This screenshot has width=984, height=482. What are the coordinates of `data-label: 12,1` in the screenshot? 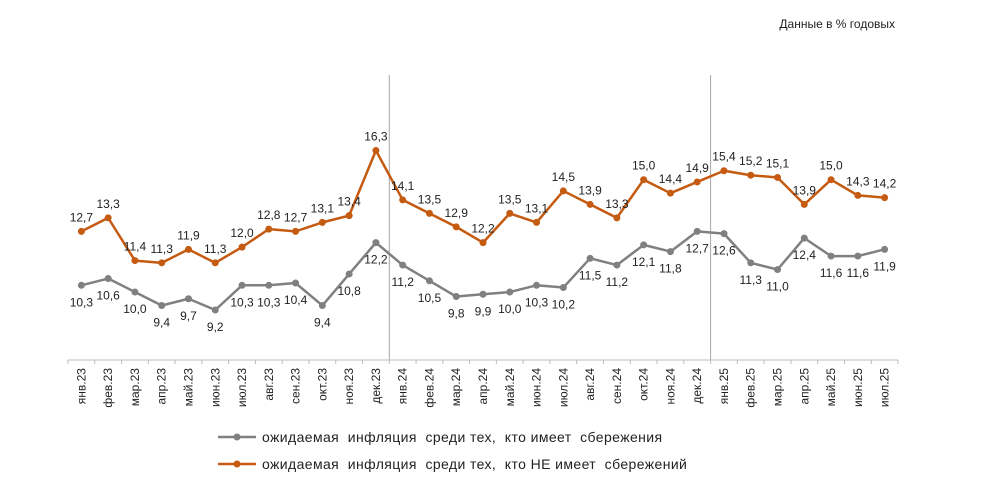 It's located at (644, 262).